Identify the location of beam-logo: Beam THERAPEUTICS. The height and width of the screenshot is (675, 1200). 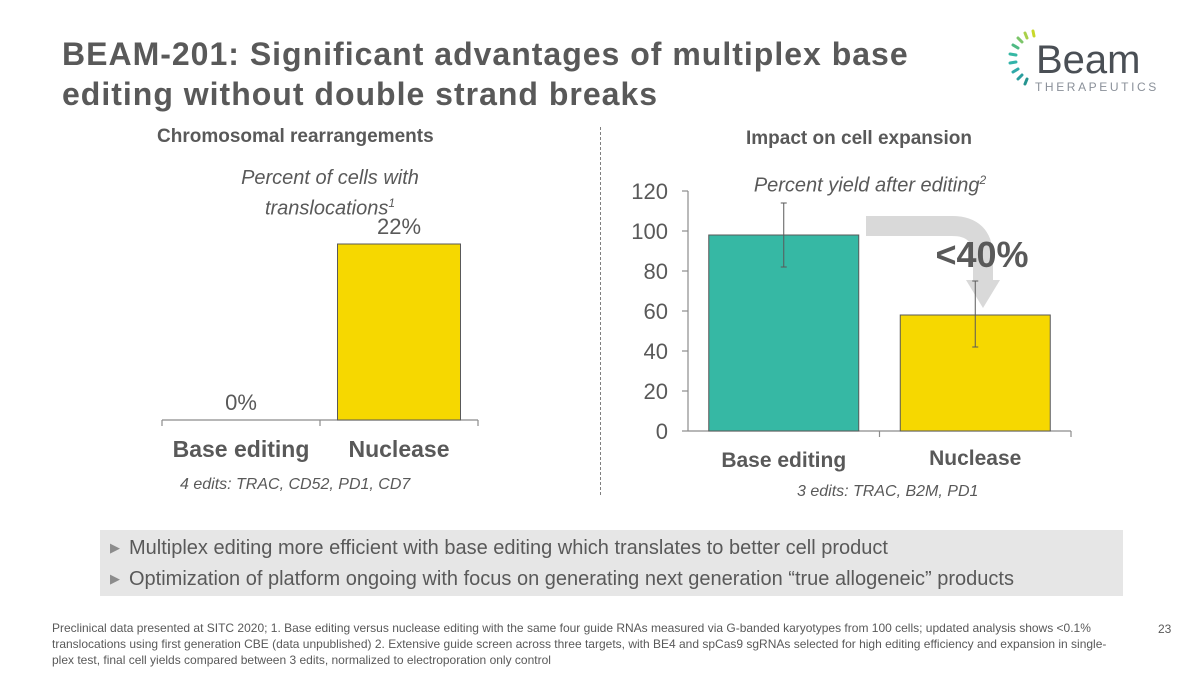
(1079, 62).